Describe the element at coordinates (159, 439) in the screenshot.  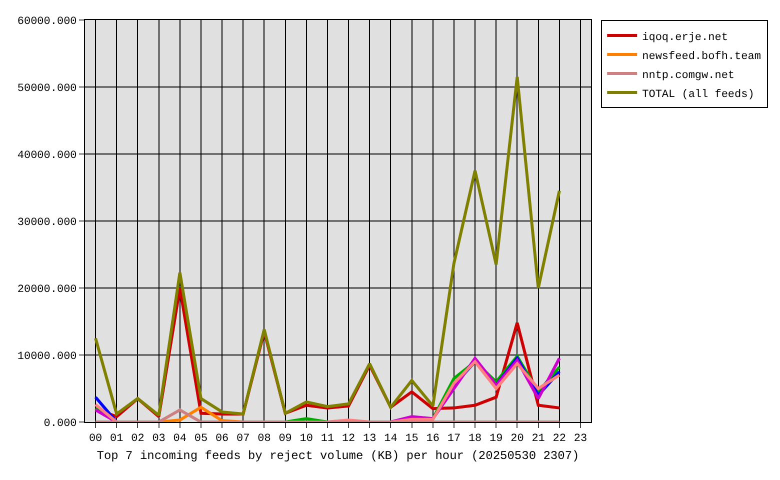
I see `x-tick-label: 03` at that location.